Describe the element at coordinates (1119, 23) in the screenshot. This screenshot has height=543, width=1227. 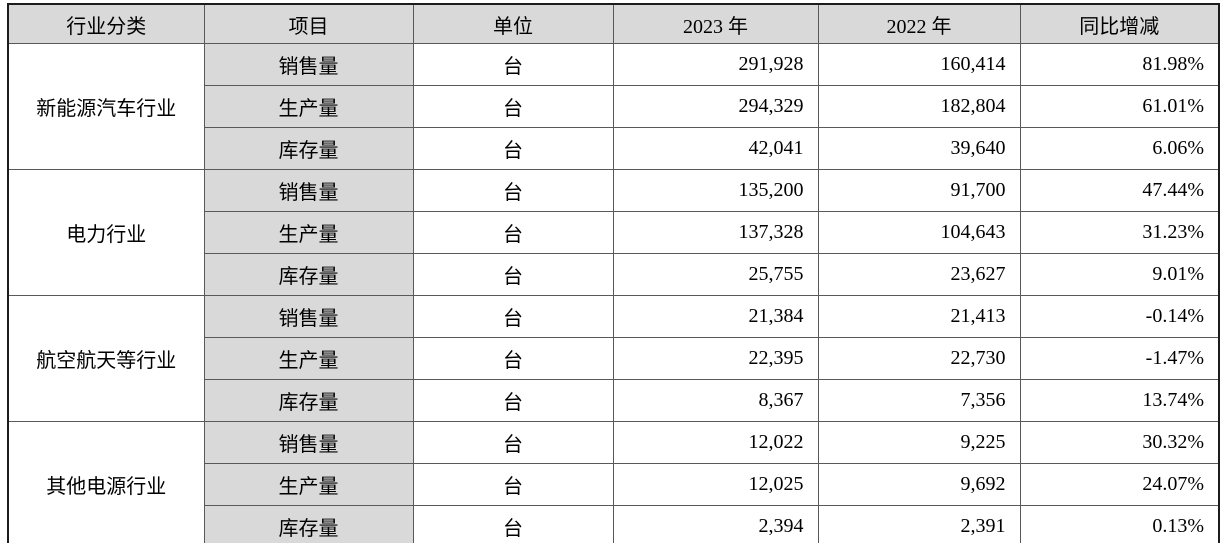
I see `header-yoy-change: 同比增减` at that location.